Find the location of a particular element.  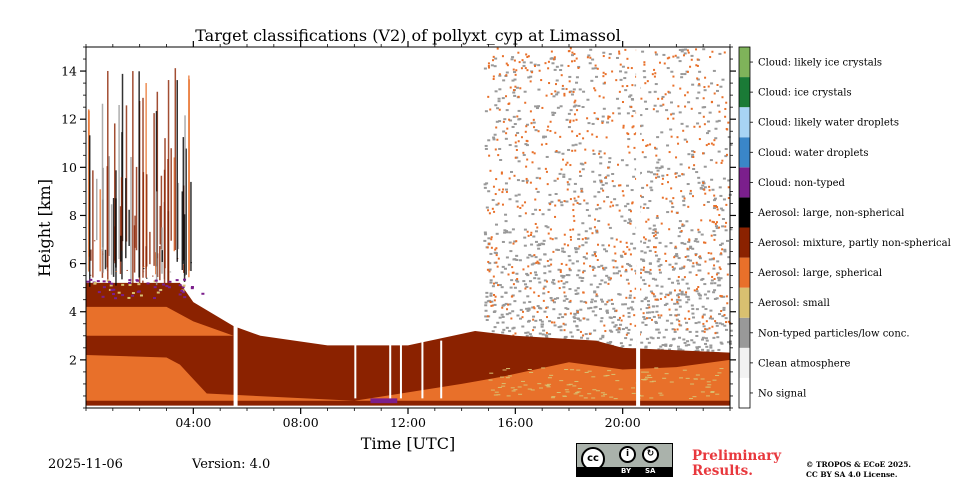

colorbar-label: No signal is located at coordinates (782, 393).